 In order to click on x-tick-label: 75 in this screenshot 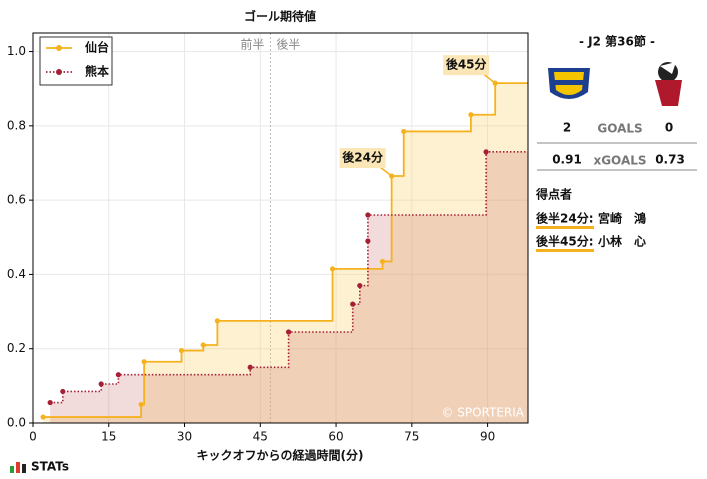, I will do `click(411, 437)`.